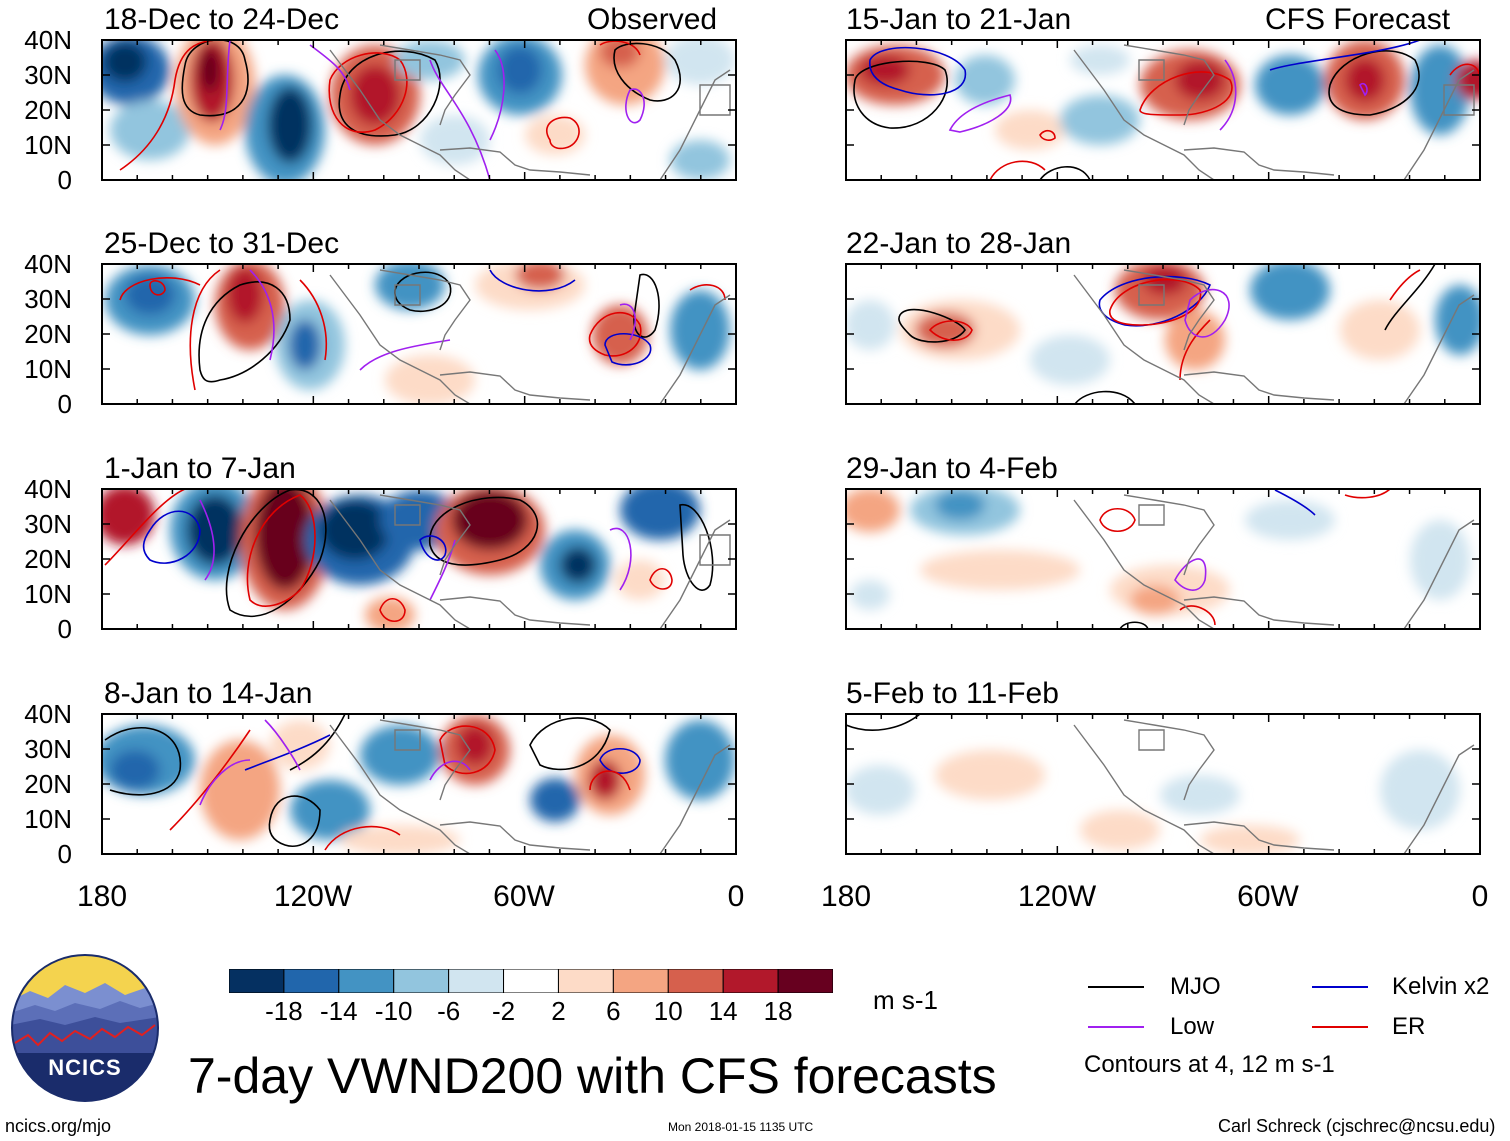 Image resolution: width=1510 pixels, height=1141 pixels. Describe the element at coordinates (222, 243) in the screenshot. I see `panel-title-l1: 25-Dec to 31-Dec` at that location.